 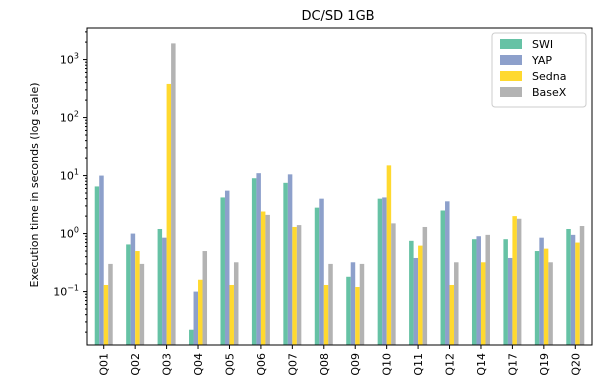 What do you see at coordinates (384, 271) in the screenshot?
I see `bar-yap-q10` at bounding box center [384, 271].